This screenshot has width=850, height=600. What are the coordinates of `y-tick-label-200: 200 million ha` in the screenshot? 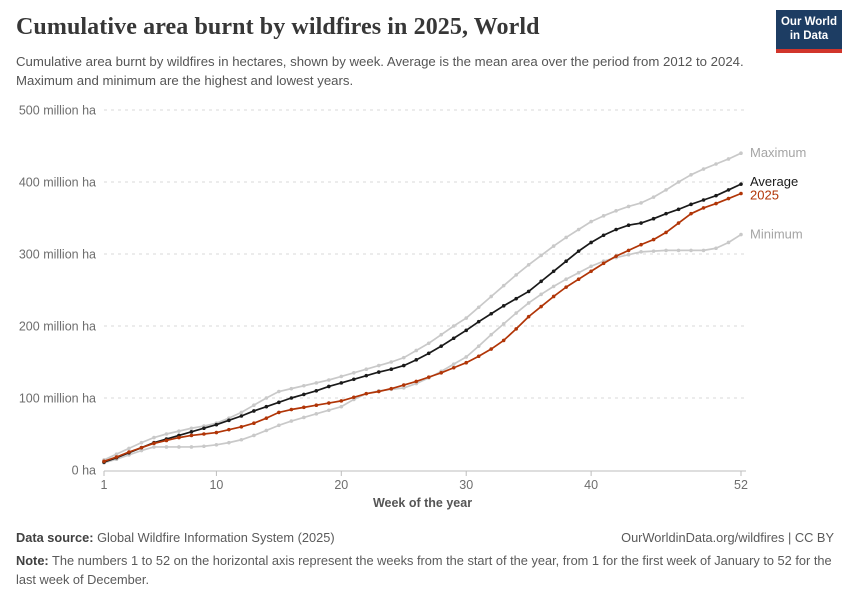 It's located at (57, 327).